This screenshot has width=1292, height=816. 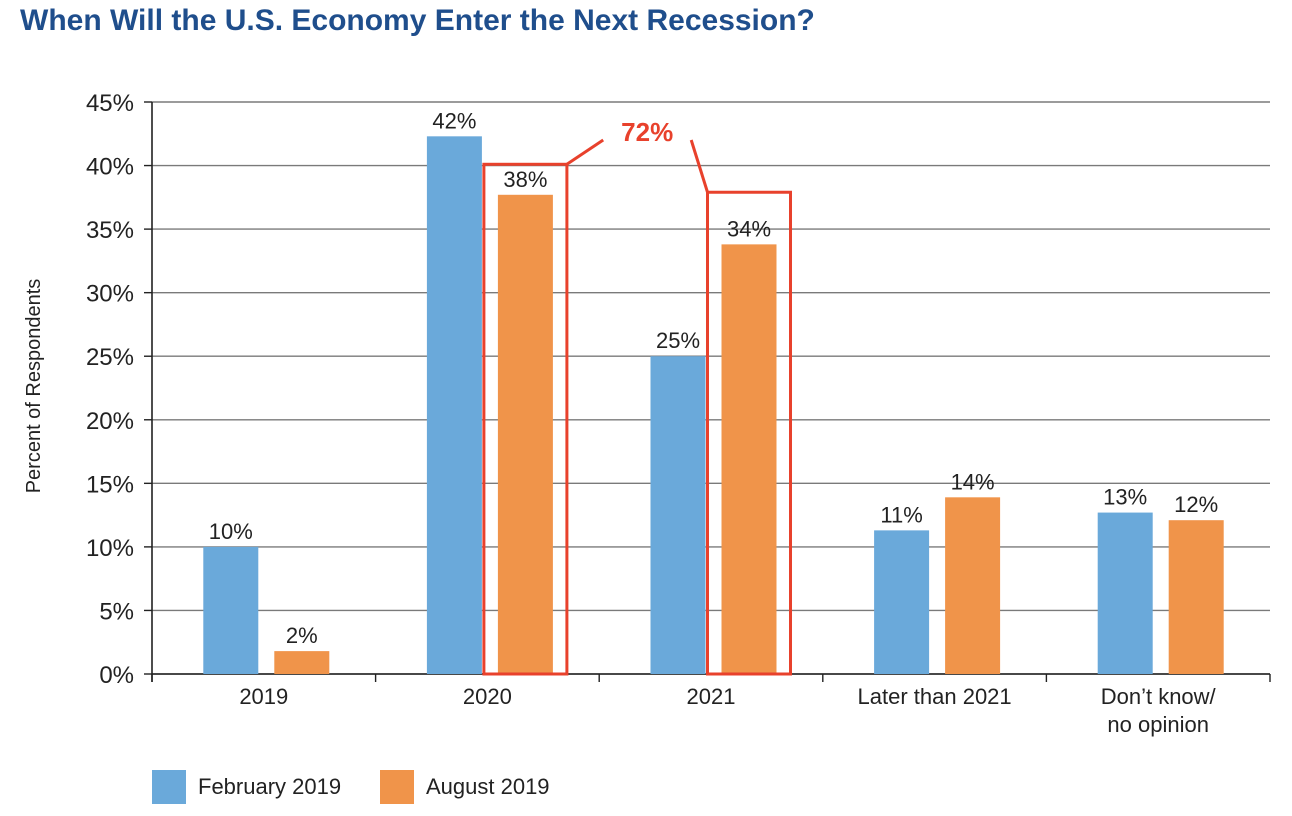 What do you see at coordinates (525, 179) in the screenshot?
I see `data-label: 38%` at bounding box center [525, 179].